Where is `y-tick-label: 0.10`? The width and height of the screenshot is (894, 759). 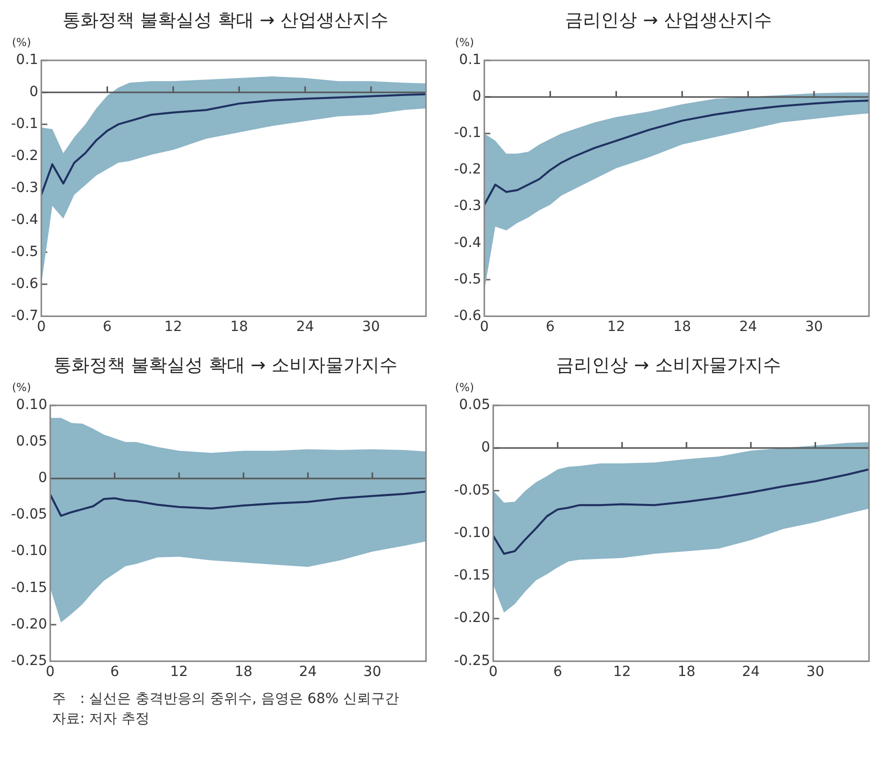
y-tick-label: 0.10 is located at coordinates (32, 405).